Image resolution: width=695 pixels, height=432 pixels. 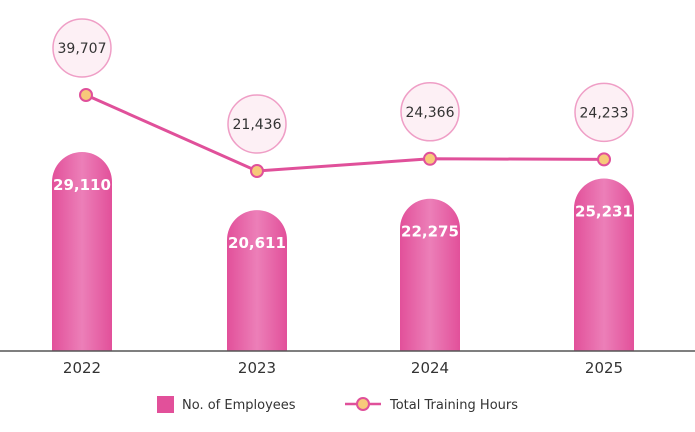 What do you see at coordinates (363, 404) in the screenshot?
I see `legend-marker-training` at bounding box center [363, 404].